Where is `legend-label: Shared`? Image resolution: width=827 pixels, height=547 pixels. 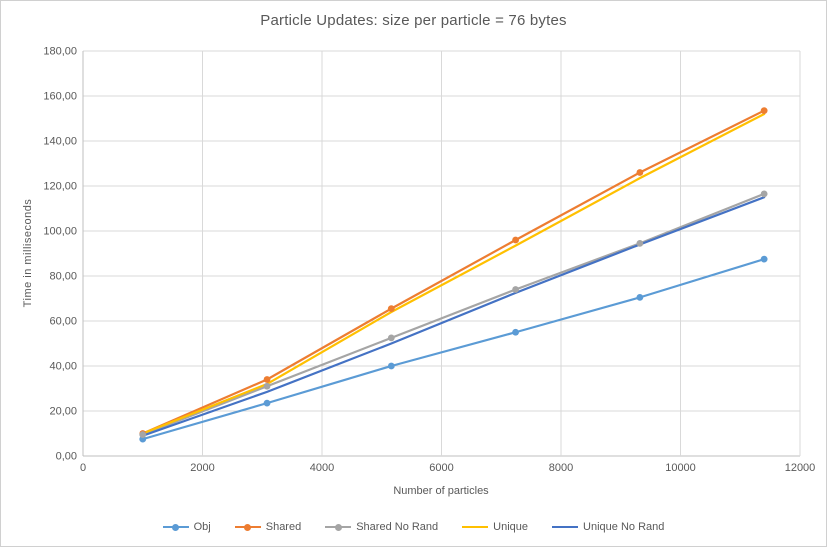
legend-label: Shared is located at coordinates (283, 527).